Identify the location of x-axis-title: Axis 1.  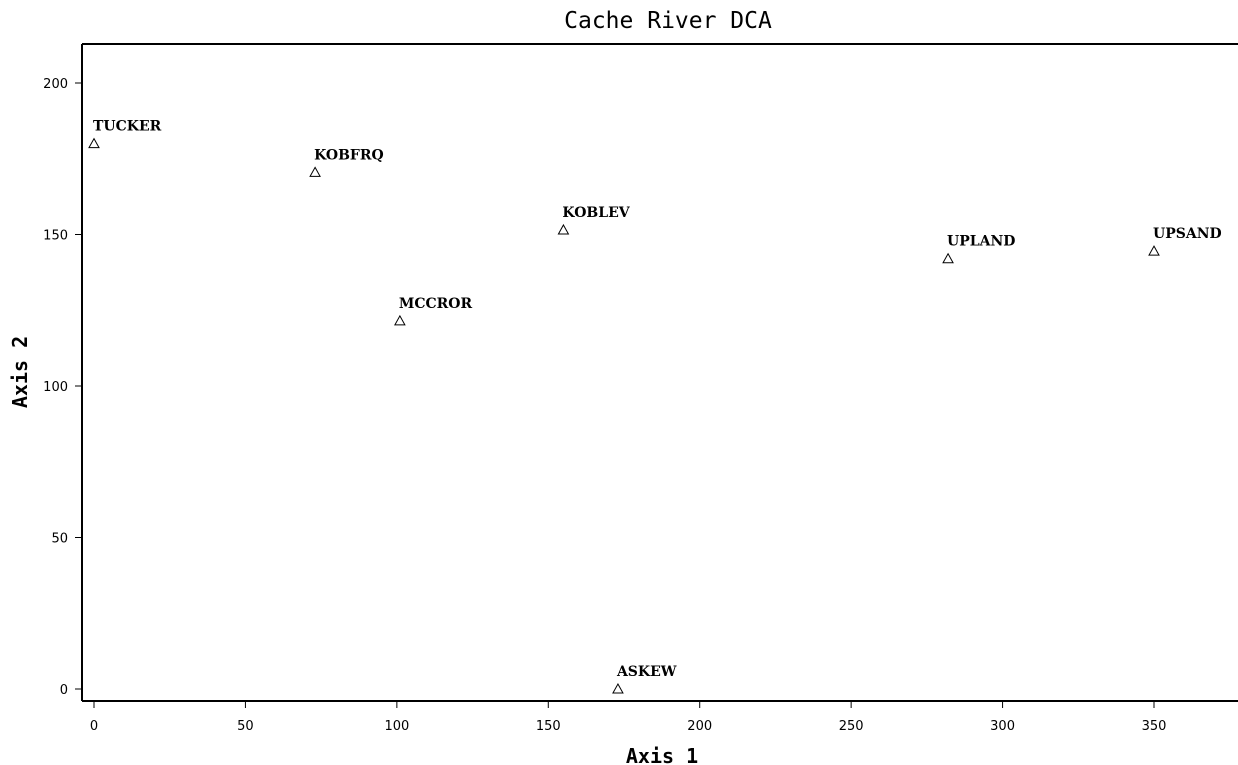
(662, 754).